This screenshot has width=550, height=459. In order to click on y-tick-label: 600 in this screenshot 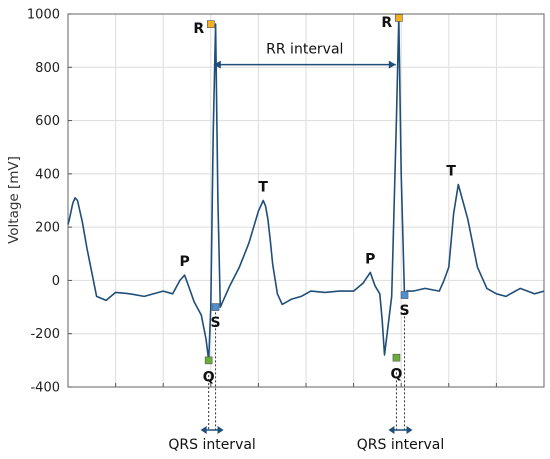, I will do `click(47, 121)`.